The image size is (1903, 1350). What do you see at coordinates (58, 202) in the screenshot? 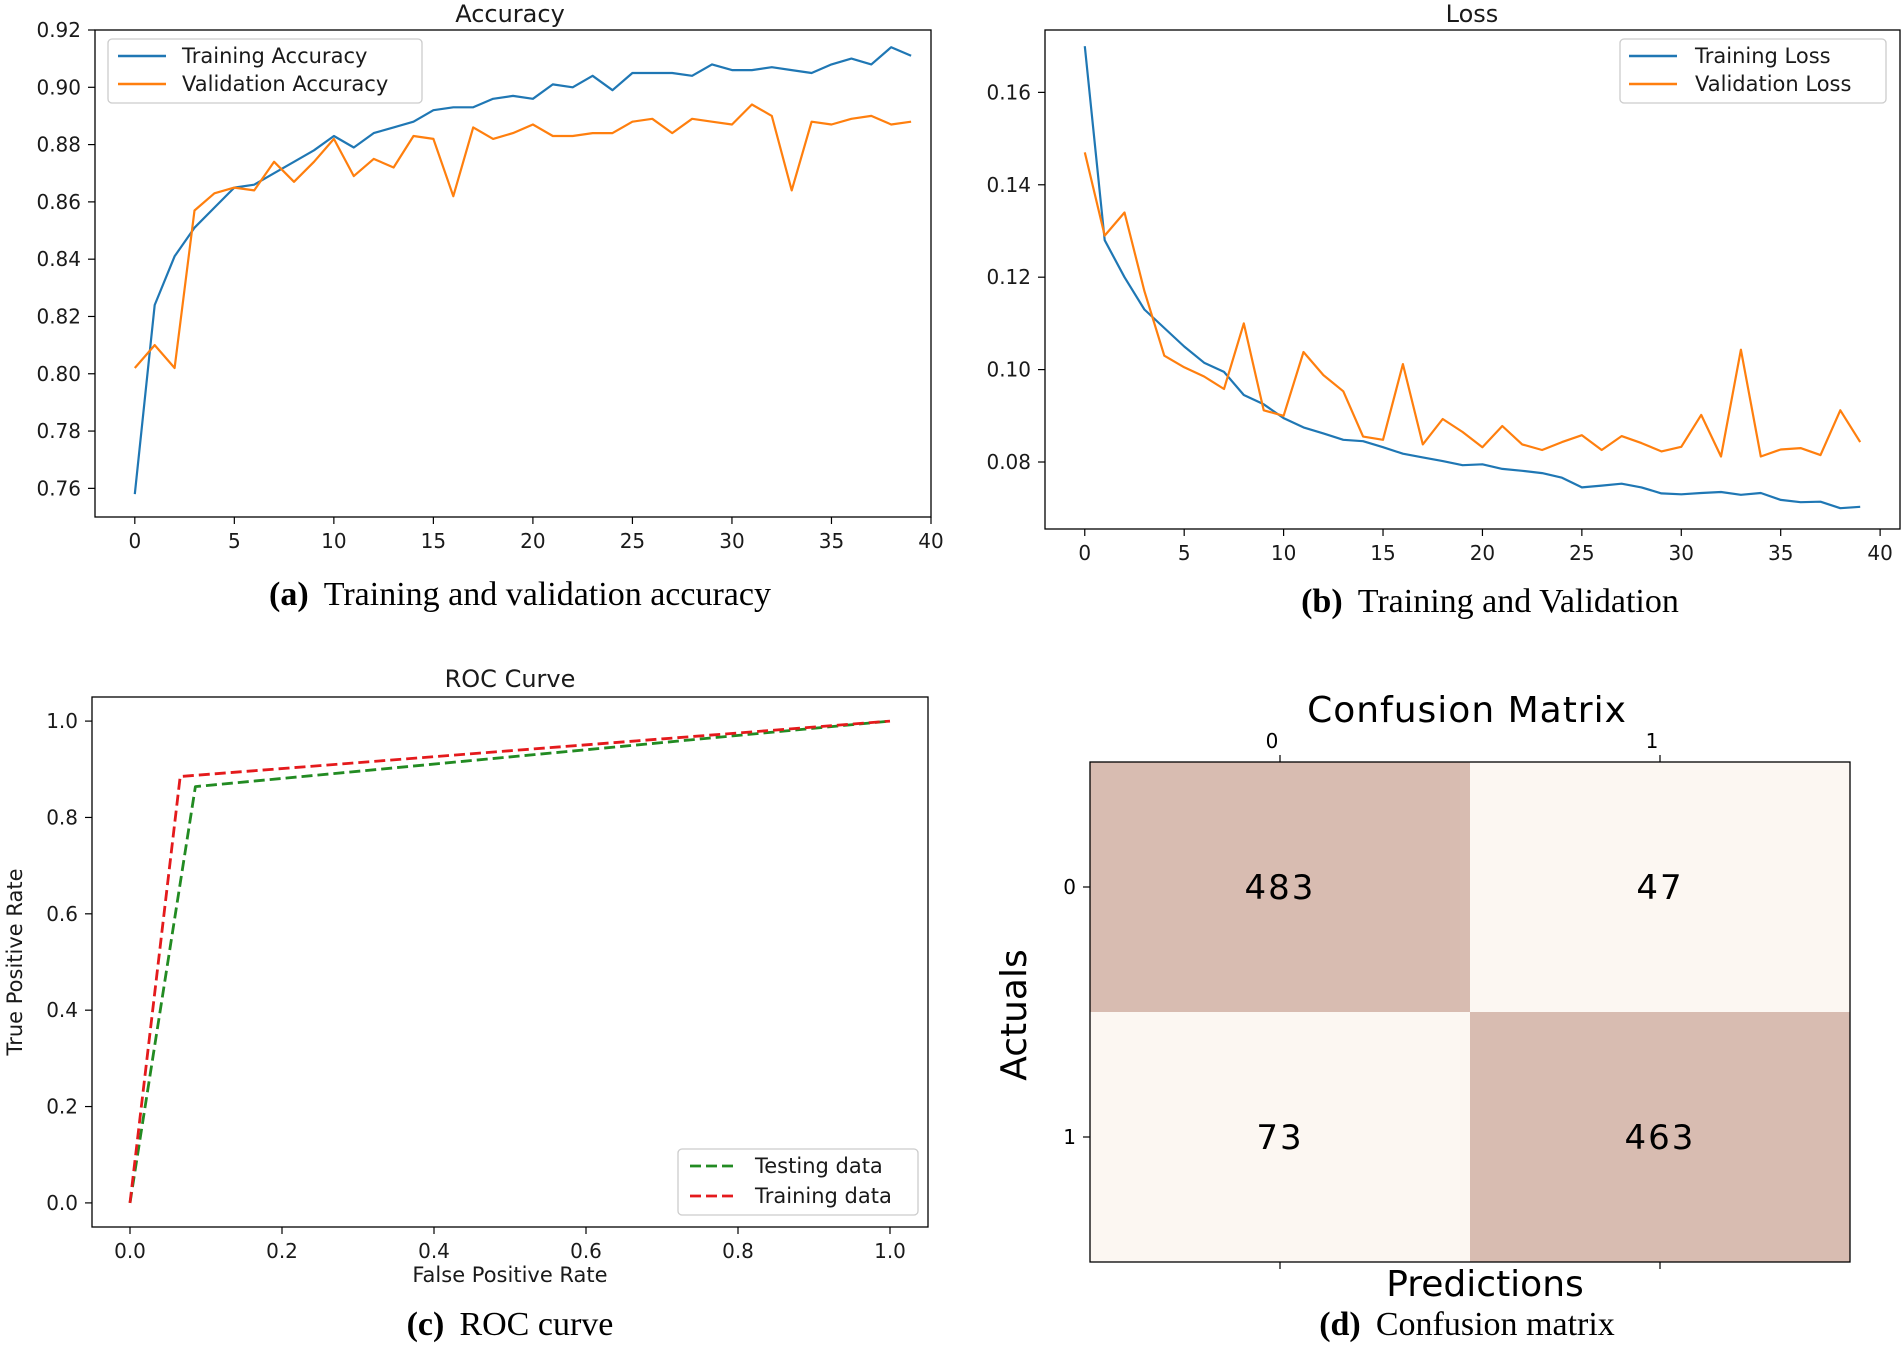
I see `accuracy-ytick-label: 0.86` at bounding box center [58, 202].